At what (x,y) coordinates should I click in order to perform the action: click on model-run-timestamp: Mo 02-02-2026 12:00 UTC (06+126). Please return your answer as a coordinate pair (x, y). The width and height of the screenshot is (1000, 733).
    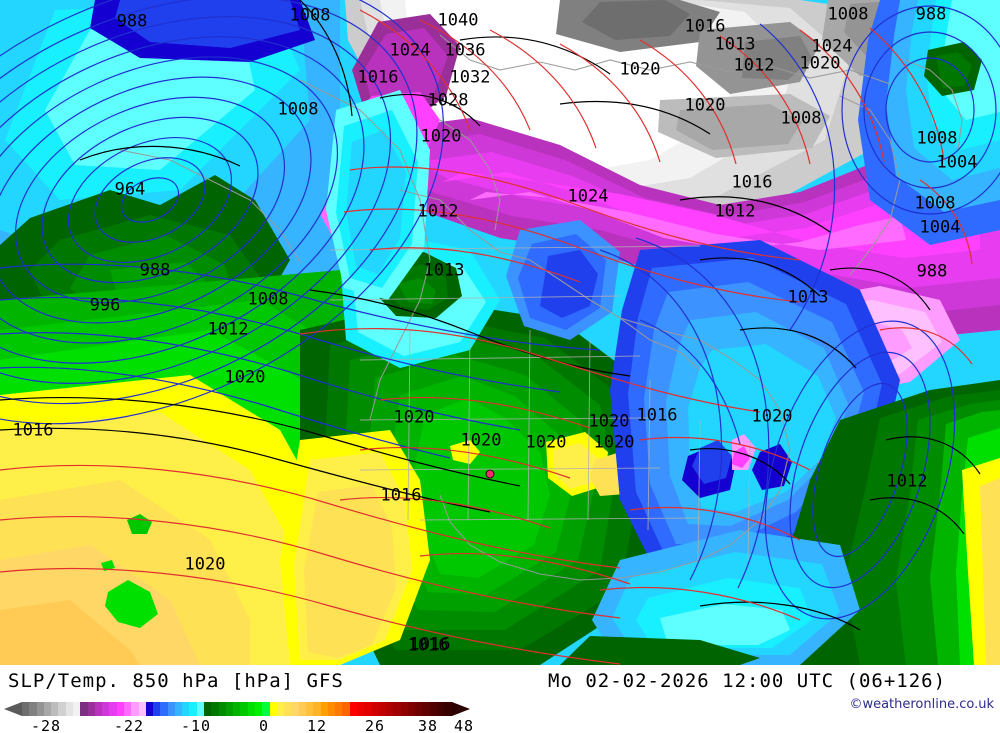
    Looking at the image, I should click on (747, 681).